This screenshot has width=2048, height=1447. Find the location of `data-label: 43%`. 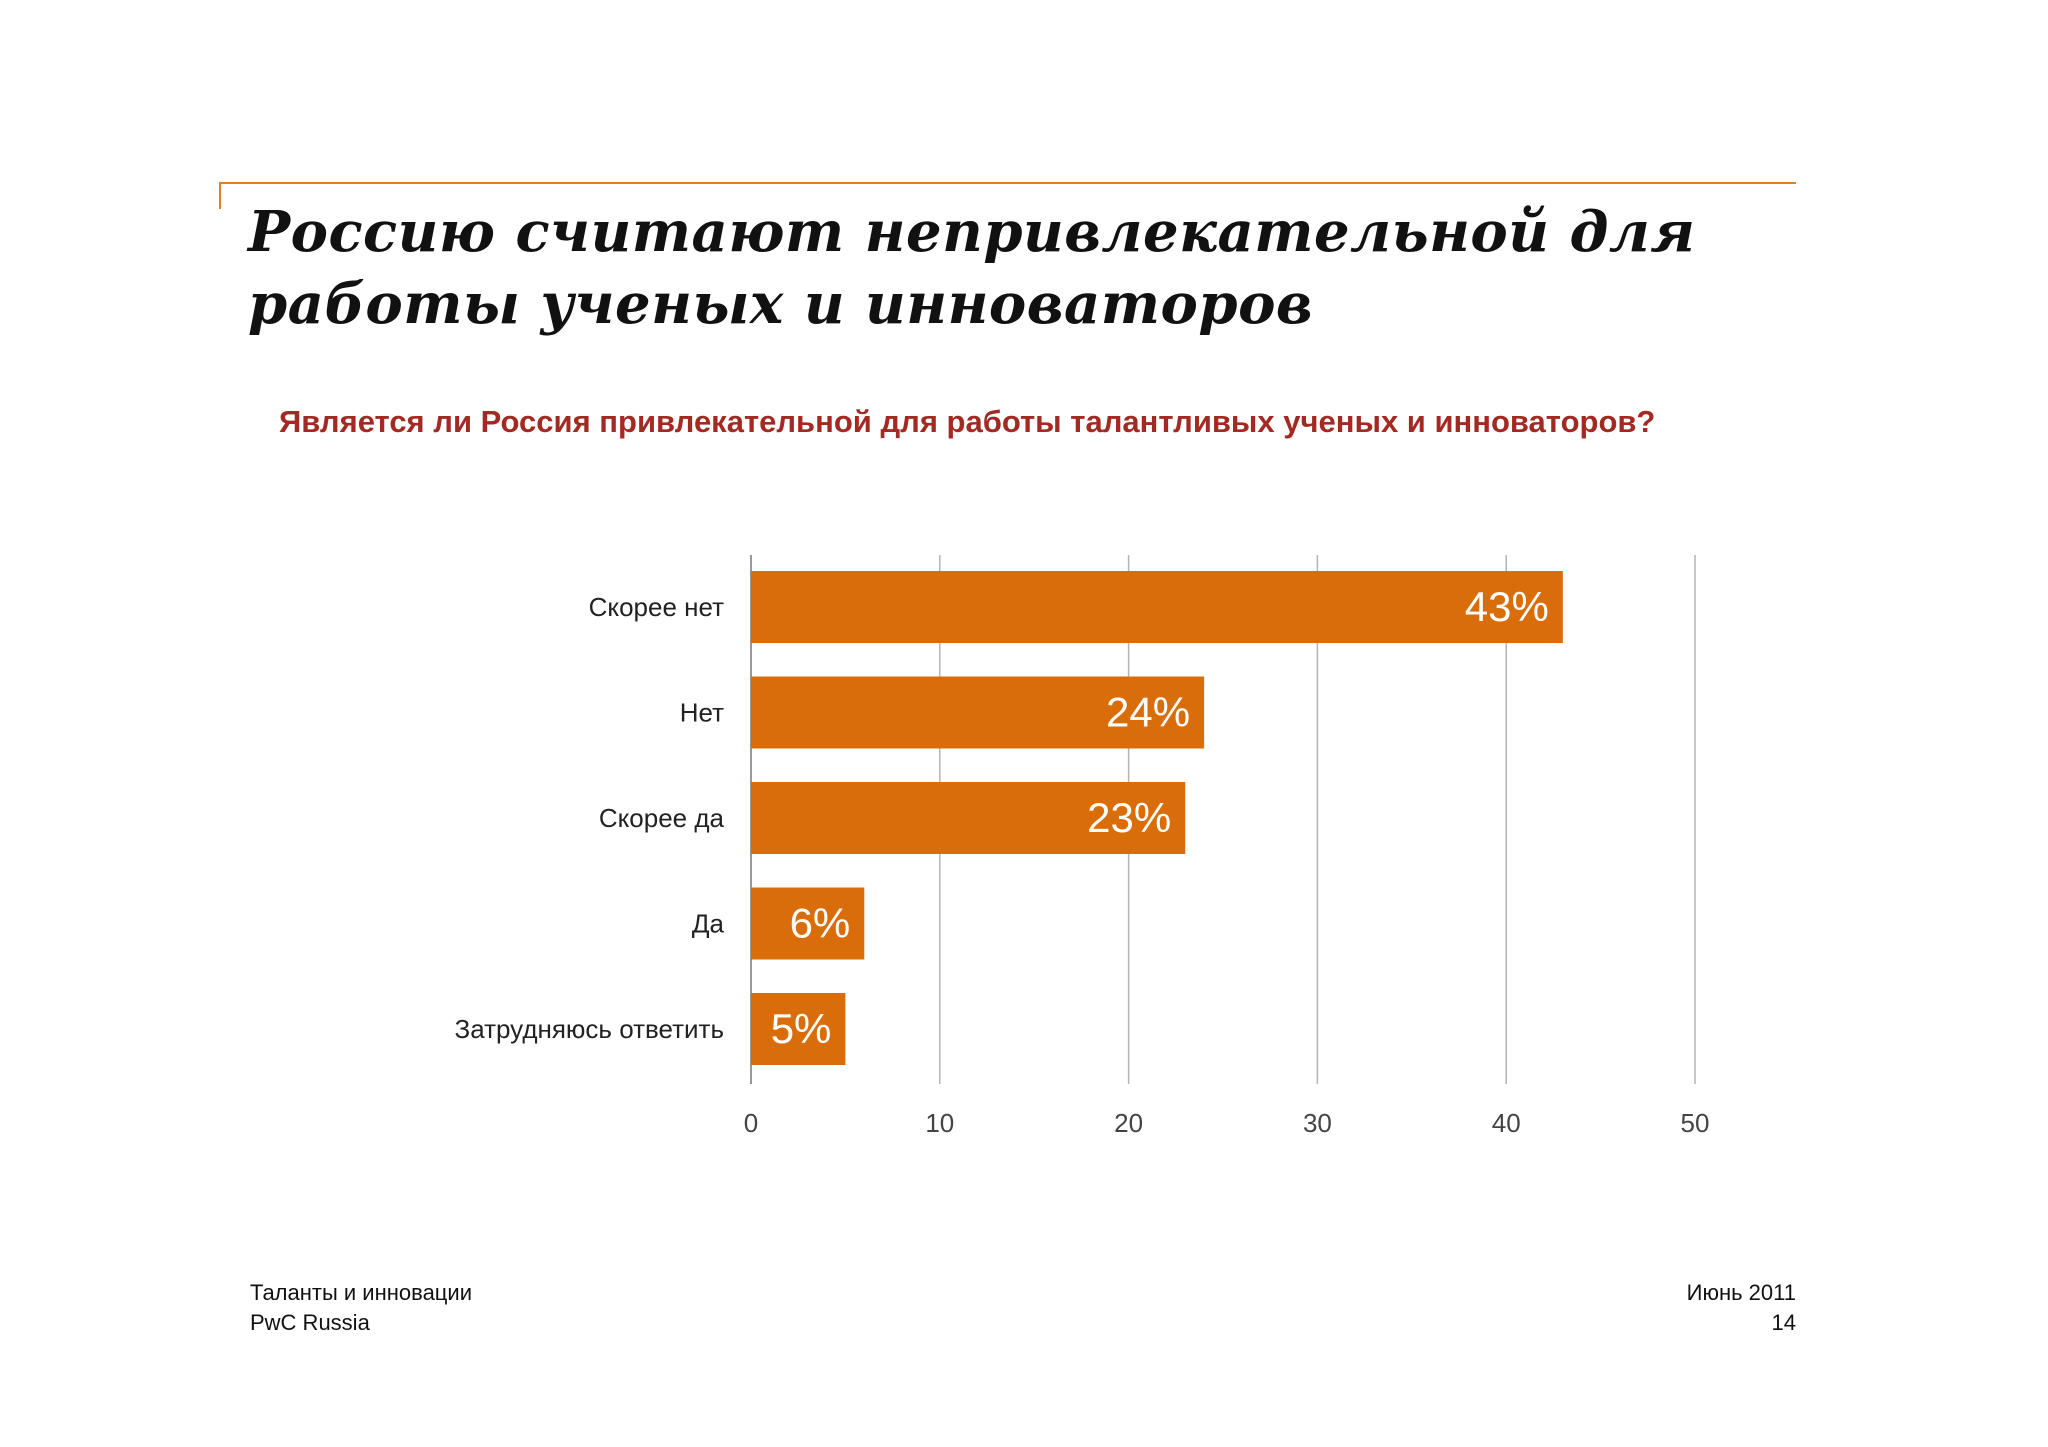

data-label: 43% is located at coordinates (1507, 606).